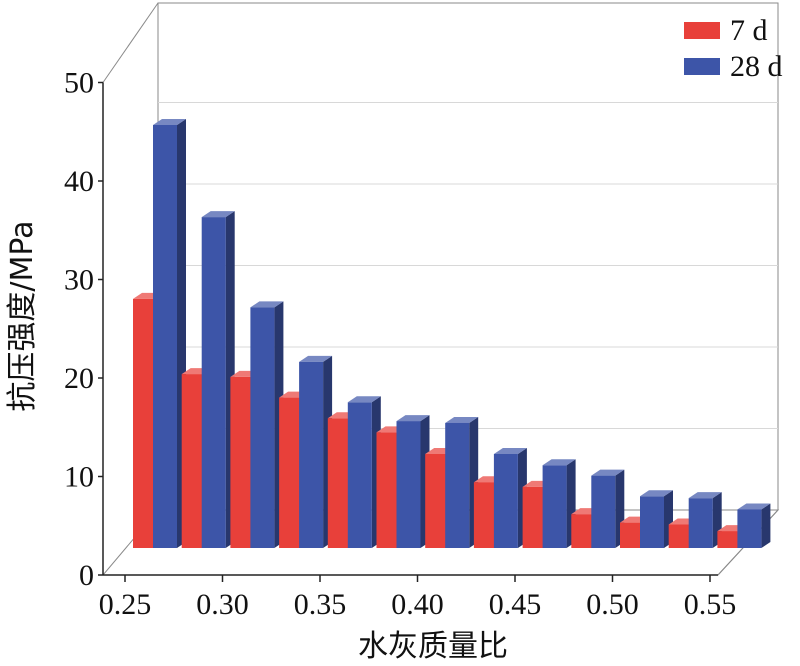  Describe the element at coordinates (710, 604) in the screenshot. I see `x-tick-label: 0.55` at that location.